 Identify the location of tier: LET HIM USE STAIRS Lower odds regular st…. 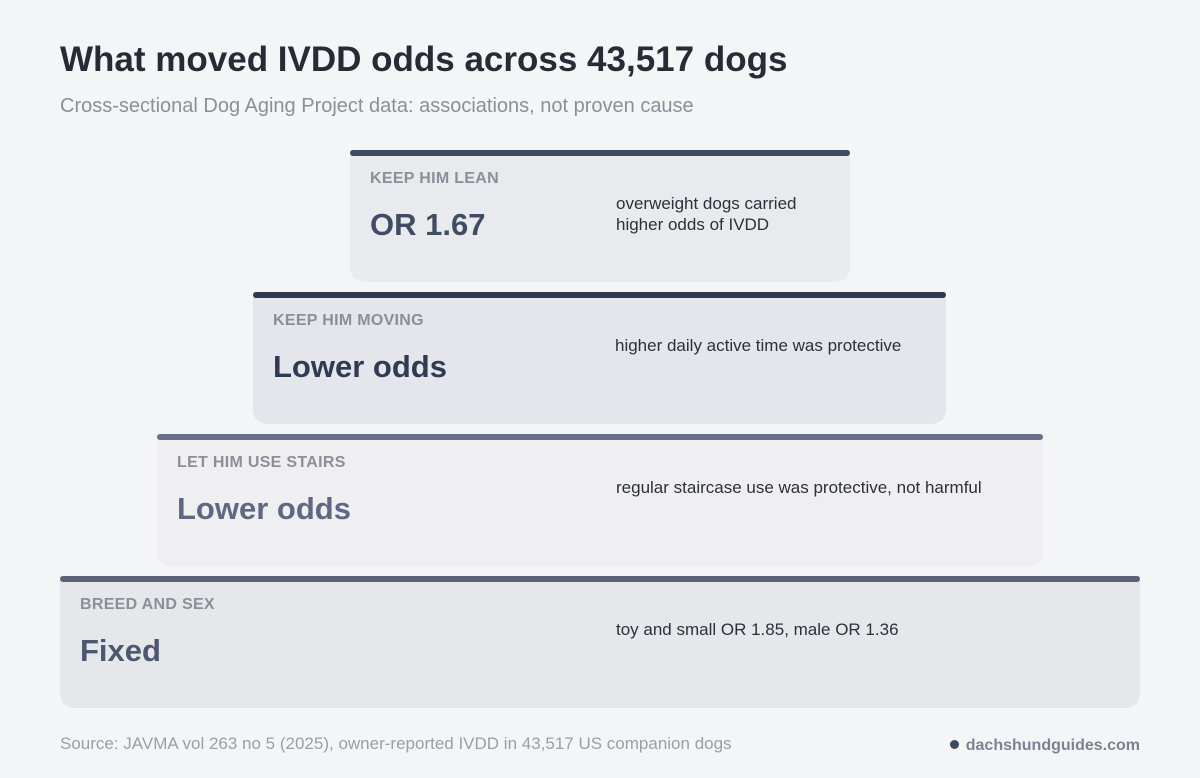
(600, 500).